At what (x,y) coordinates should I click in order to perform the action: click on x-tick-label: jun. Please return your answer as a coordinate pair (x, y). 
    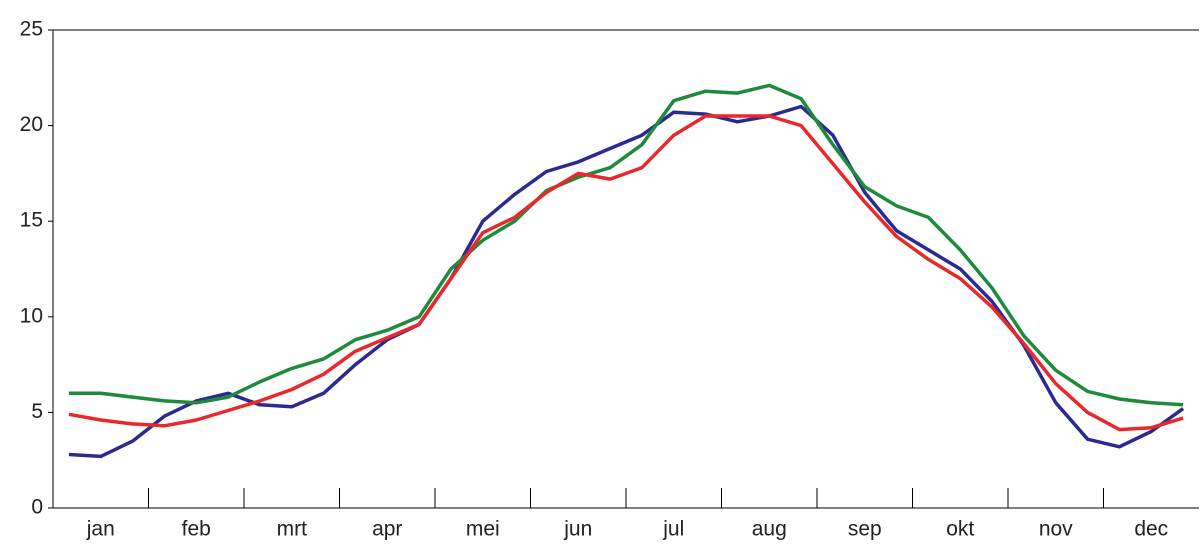
    Looking at the image, I should click on (577, 529).